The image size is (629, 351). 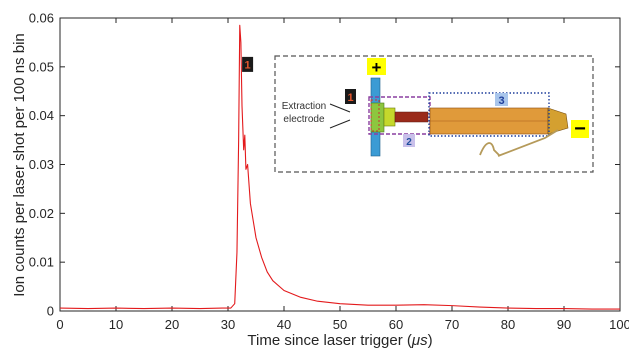 I want to click on peak-annotation-label: 1, so click(x=248, y=65).